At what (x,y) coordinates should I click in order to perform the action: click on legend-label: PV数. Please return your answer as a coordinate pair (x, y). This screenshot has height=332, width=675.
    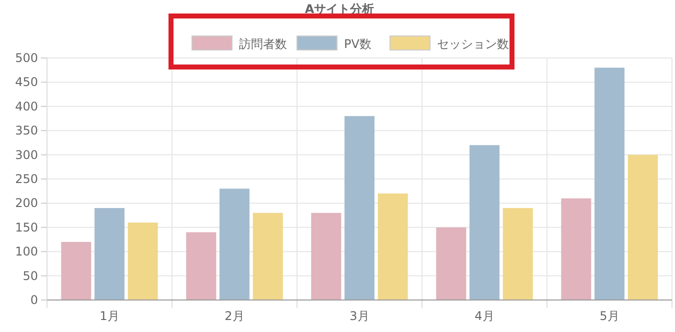
    Looking at the image, I should click on (358, 44).